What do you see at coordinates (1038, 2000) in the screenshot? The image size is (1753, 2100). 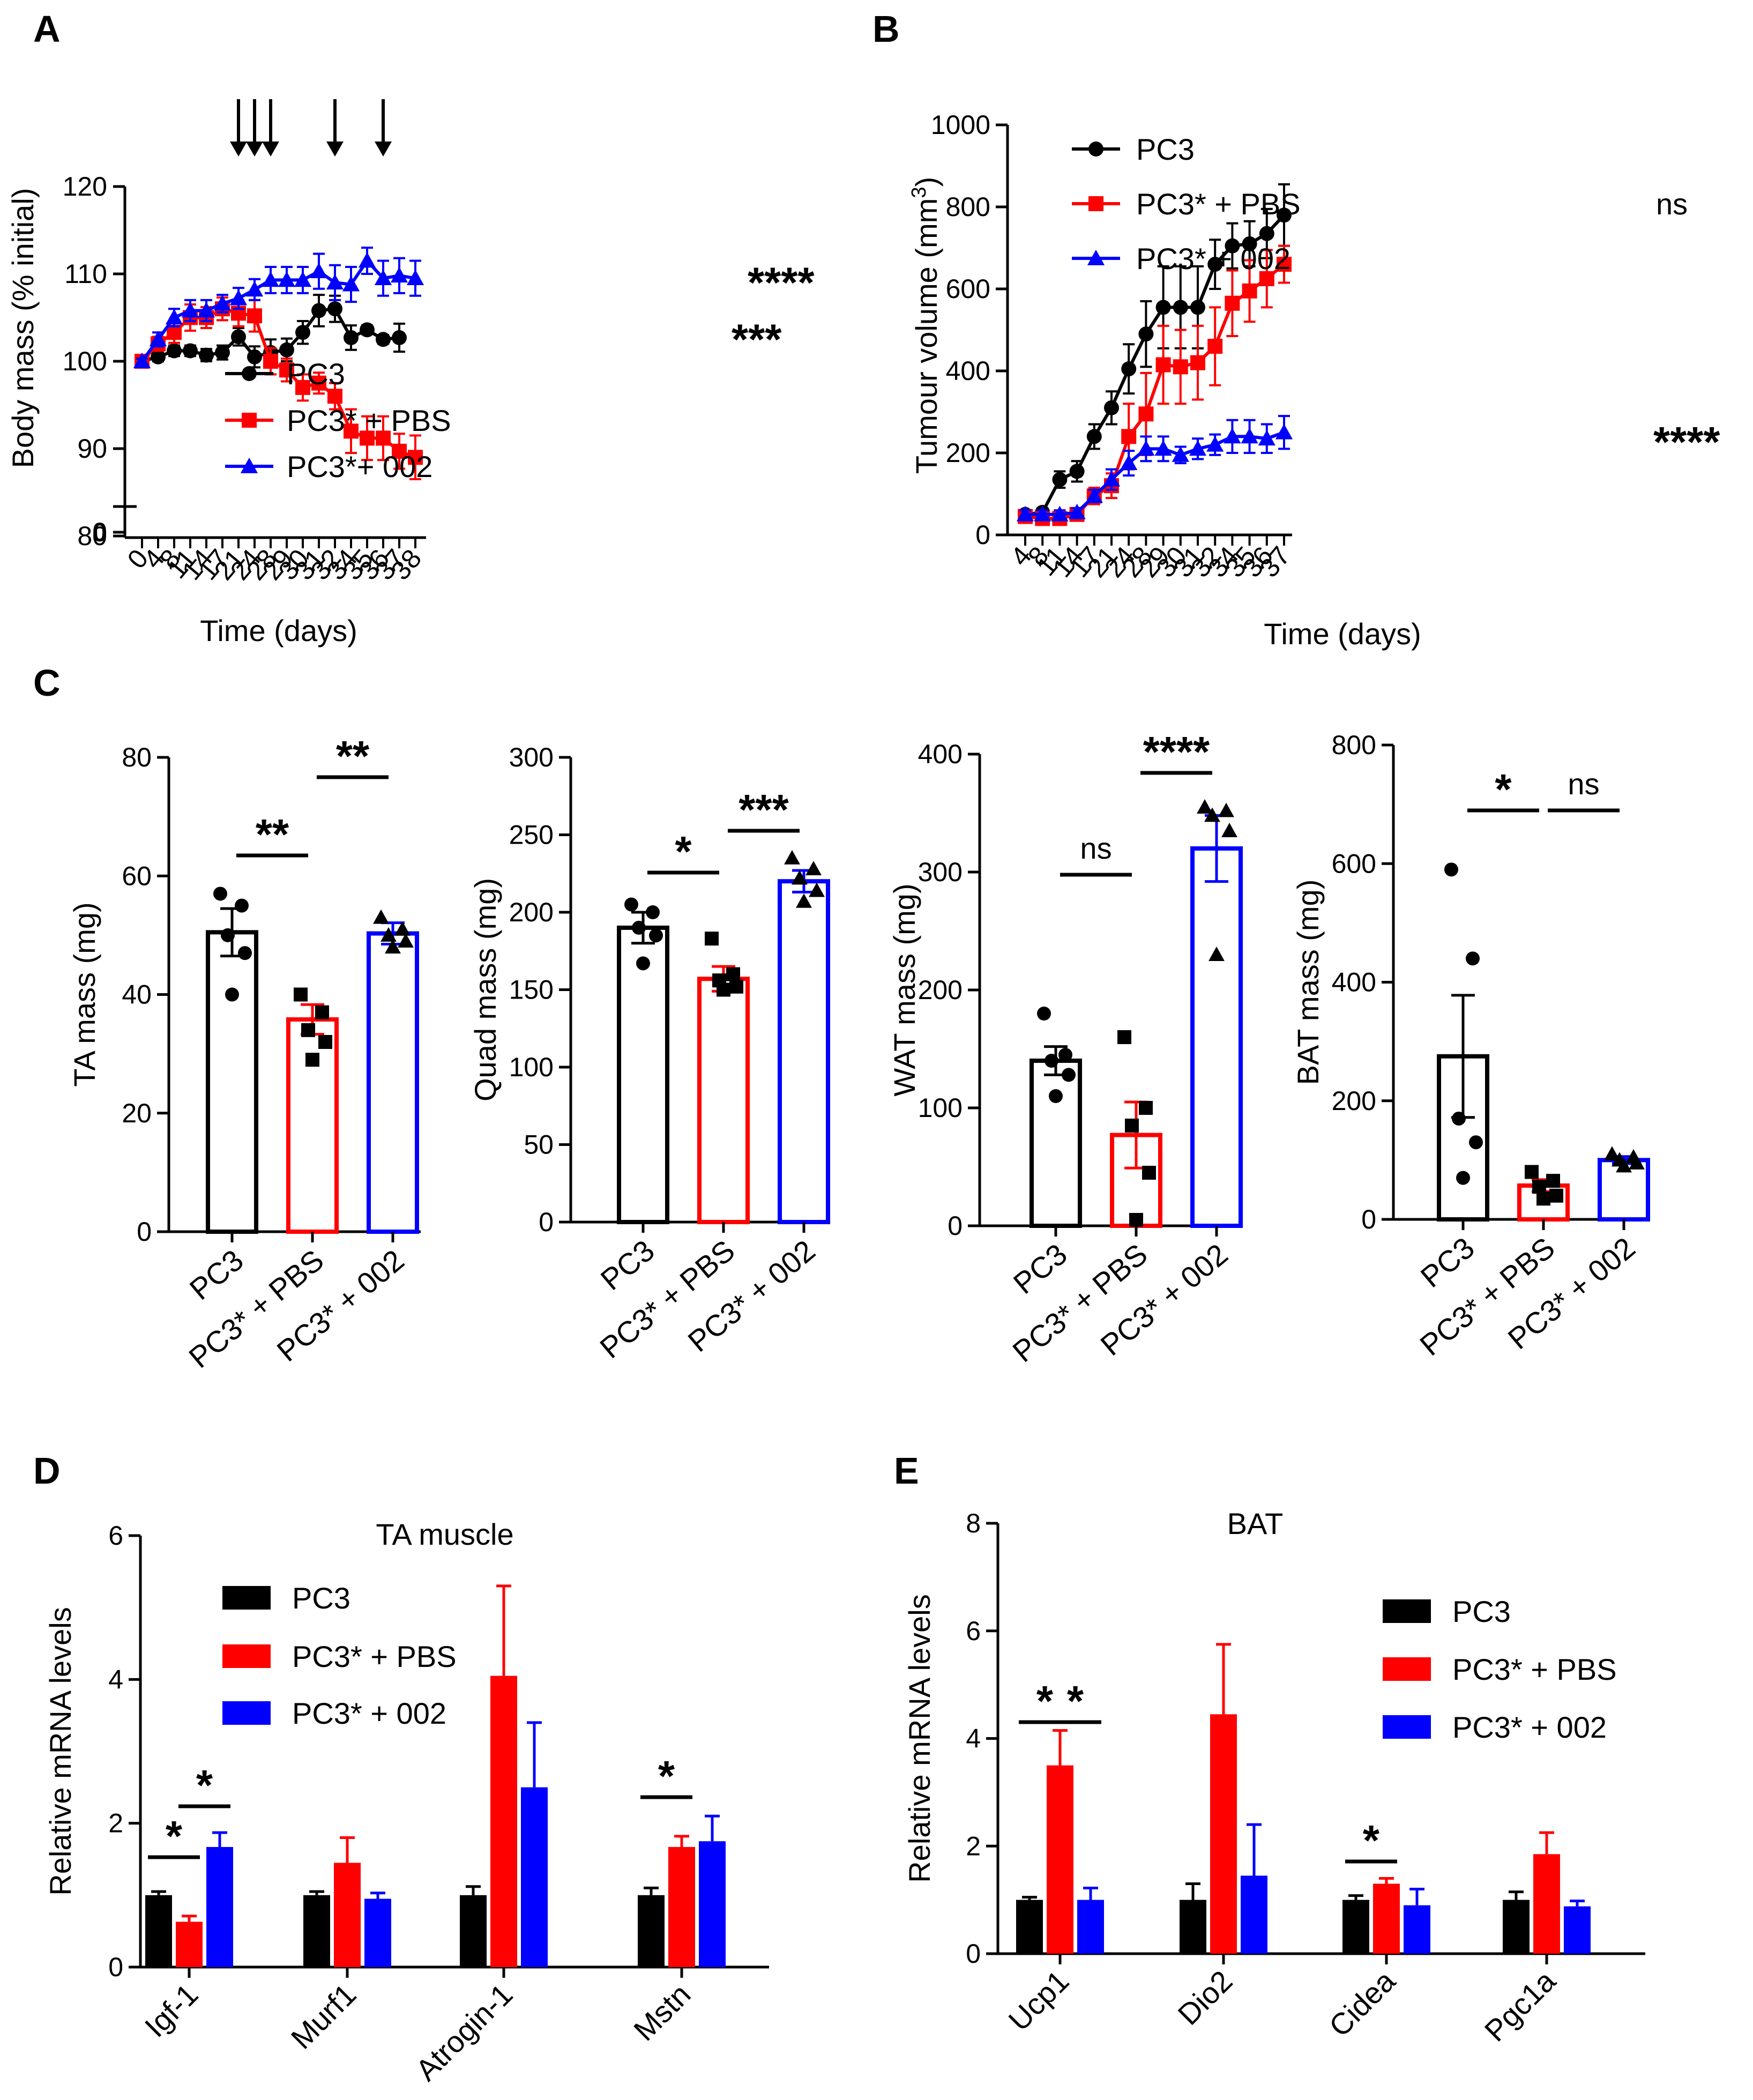 I see `e-x-tick-label: Ucp1` at bounding box center [1038, 2000].